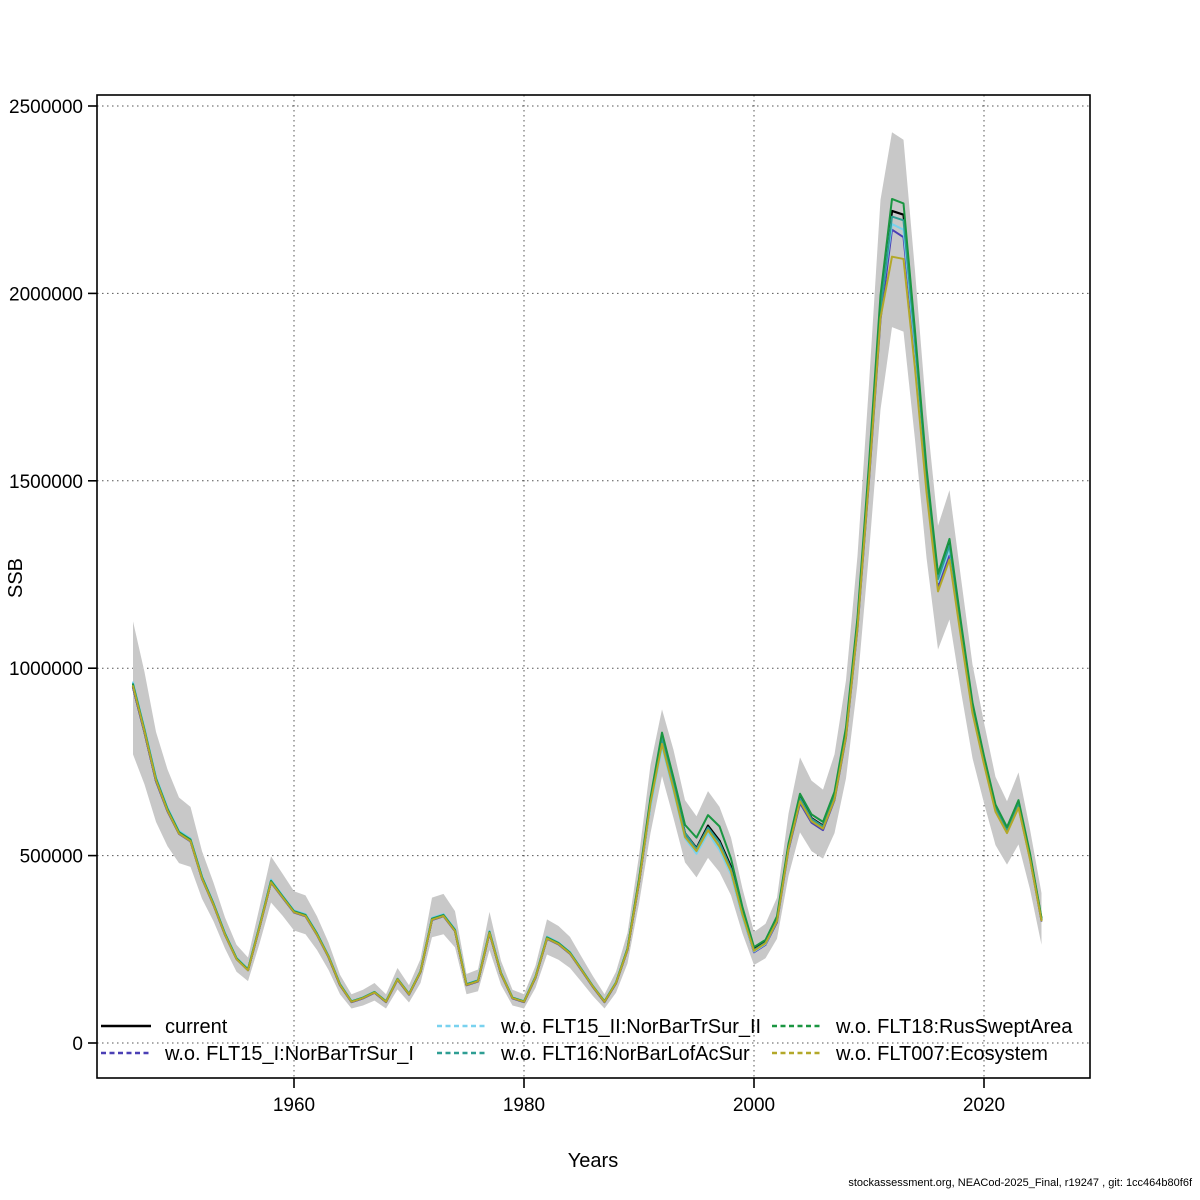 The image size is (1200, 1200). Describe the element at coordinates (754, 1105) in the screenshot. I see `x-axis-tick-label: 2000` at that location.